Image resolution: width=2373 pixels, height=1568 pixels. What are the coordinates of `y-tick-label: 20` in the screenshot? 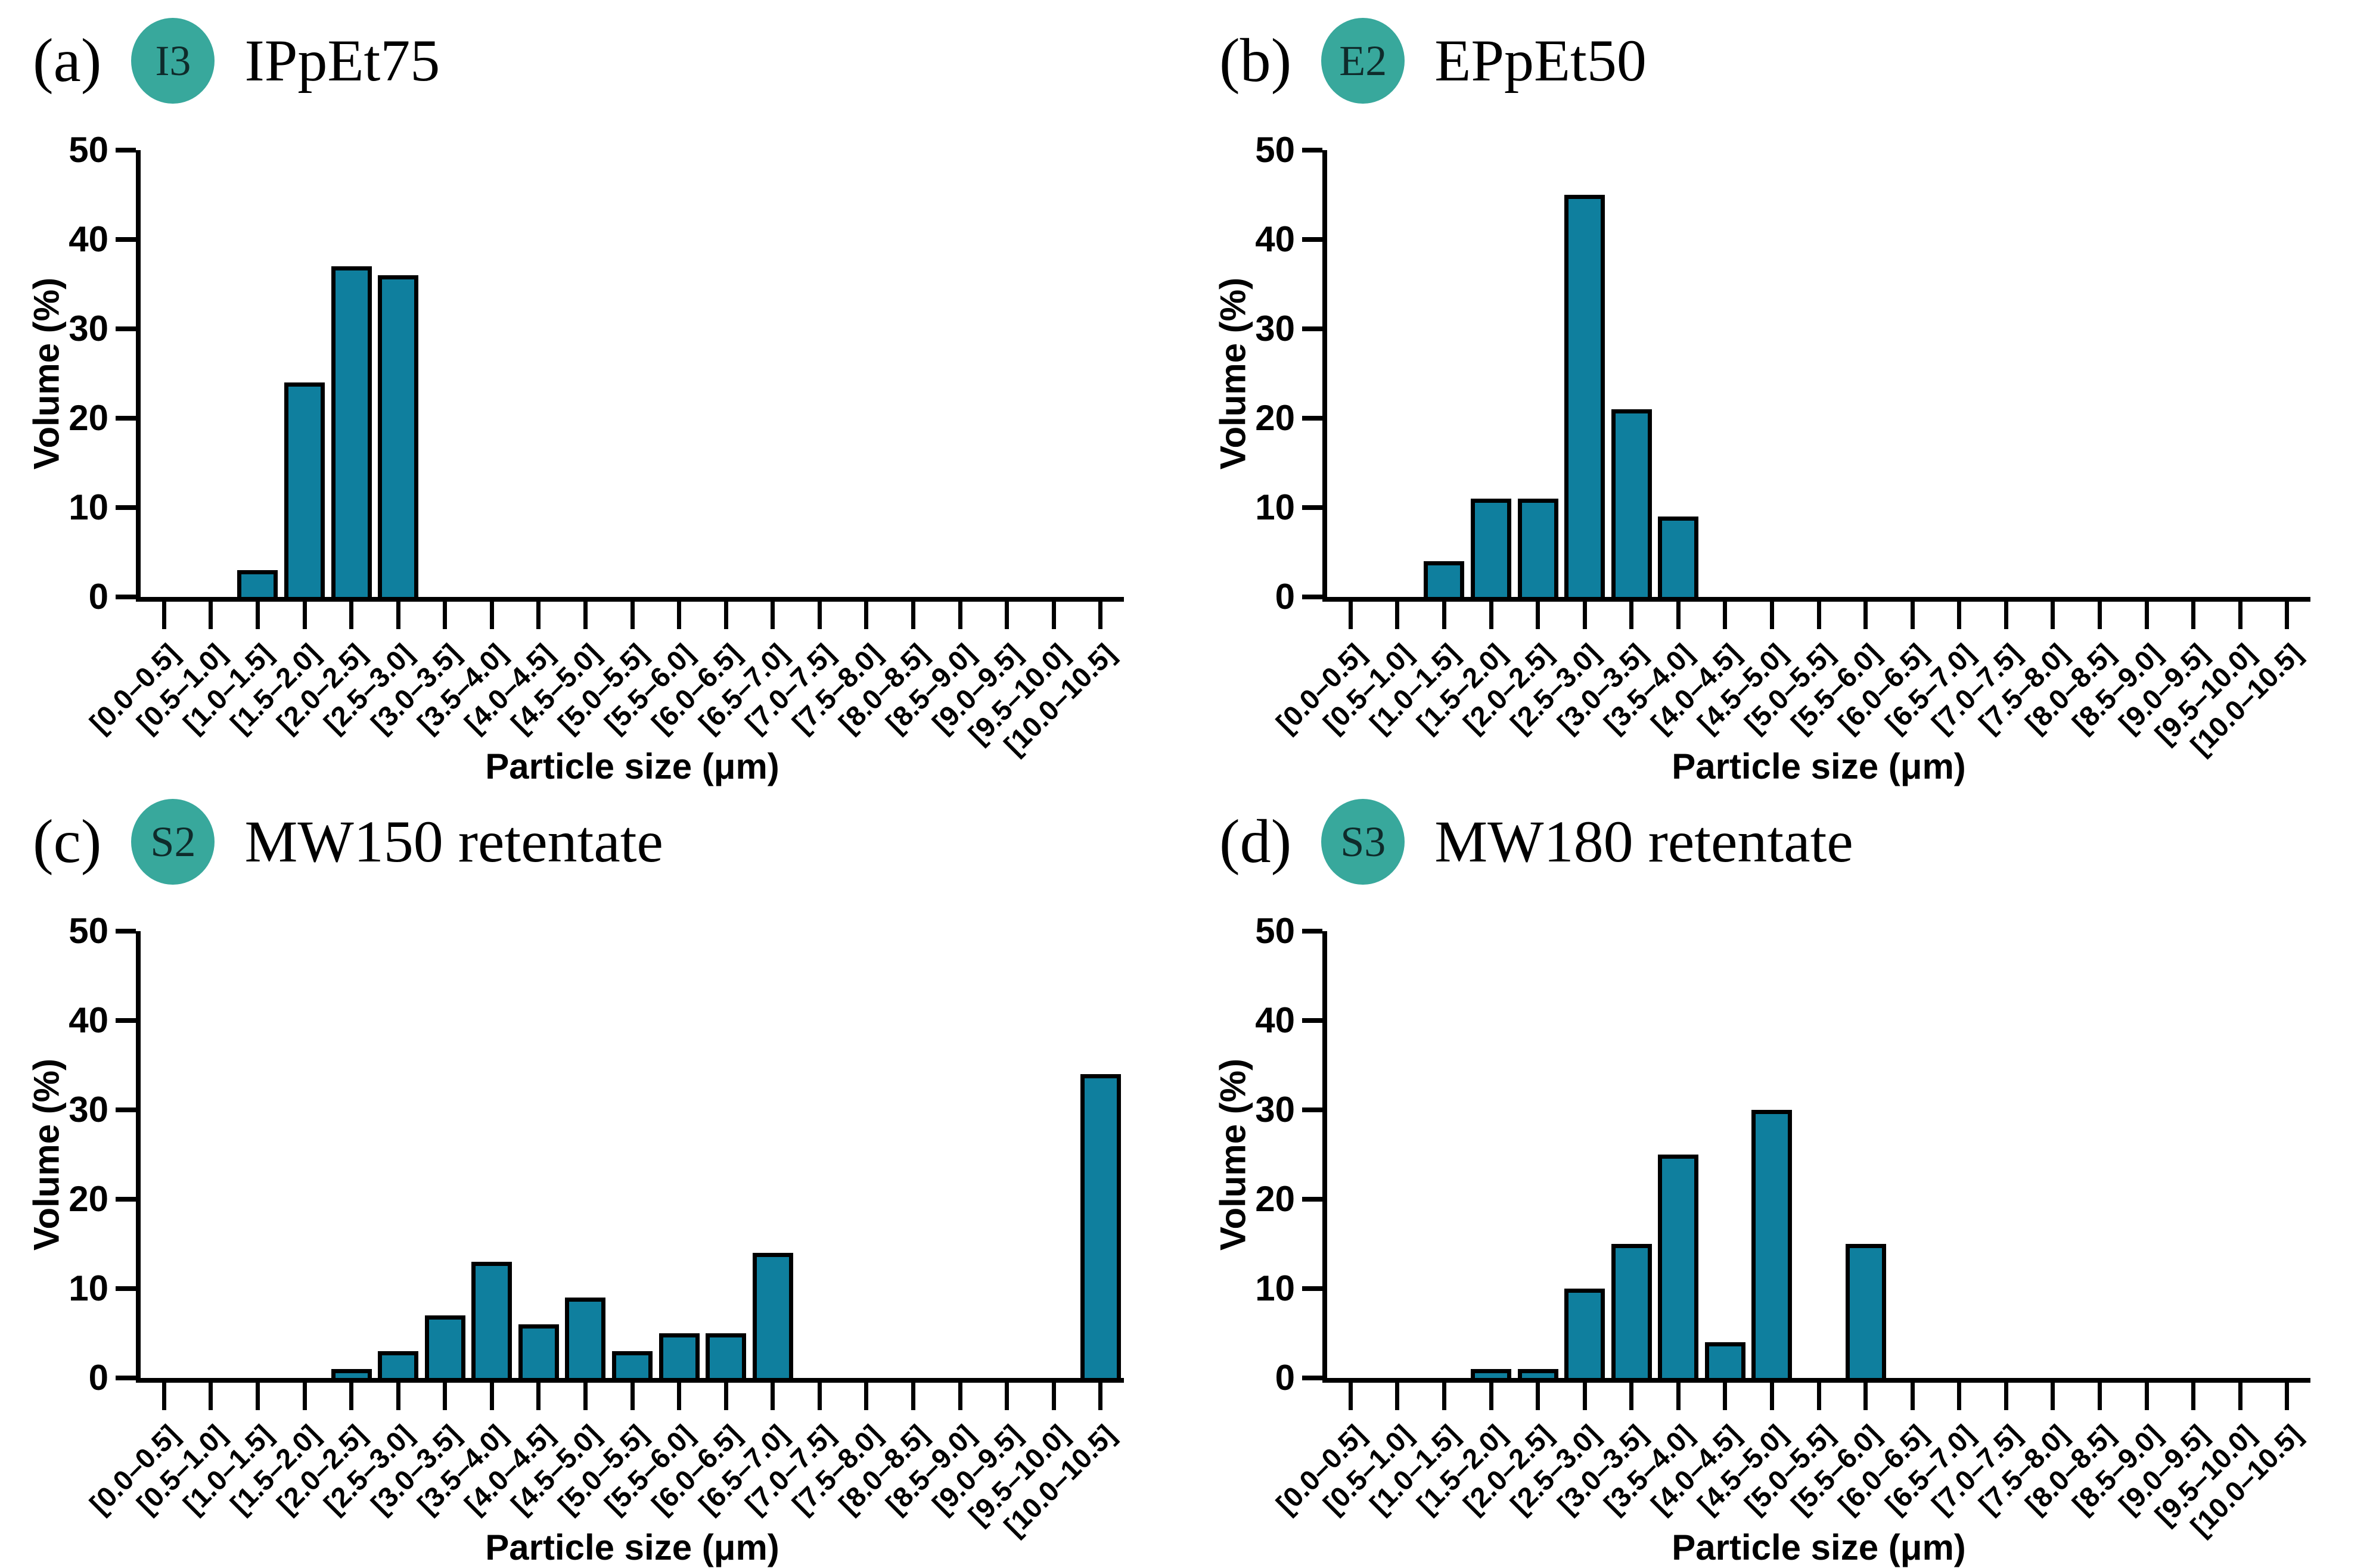 It's located at (1275, 418).